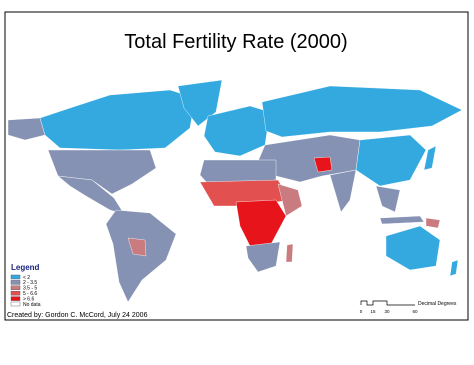 The height and width of the screenshot is (365, 474). What do you see at coordinates (388, 199) in the screenshot?
I see `southeast-asia` at bounding box center [388, 199].